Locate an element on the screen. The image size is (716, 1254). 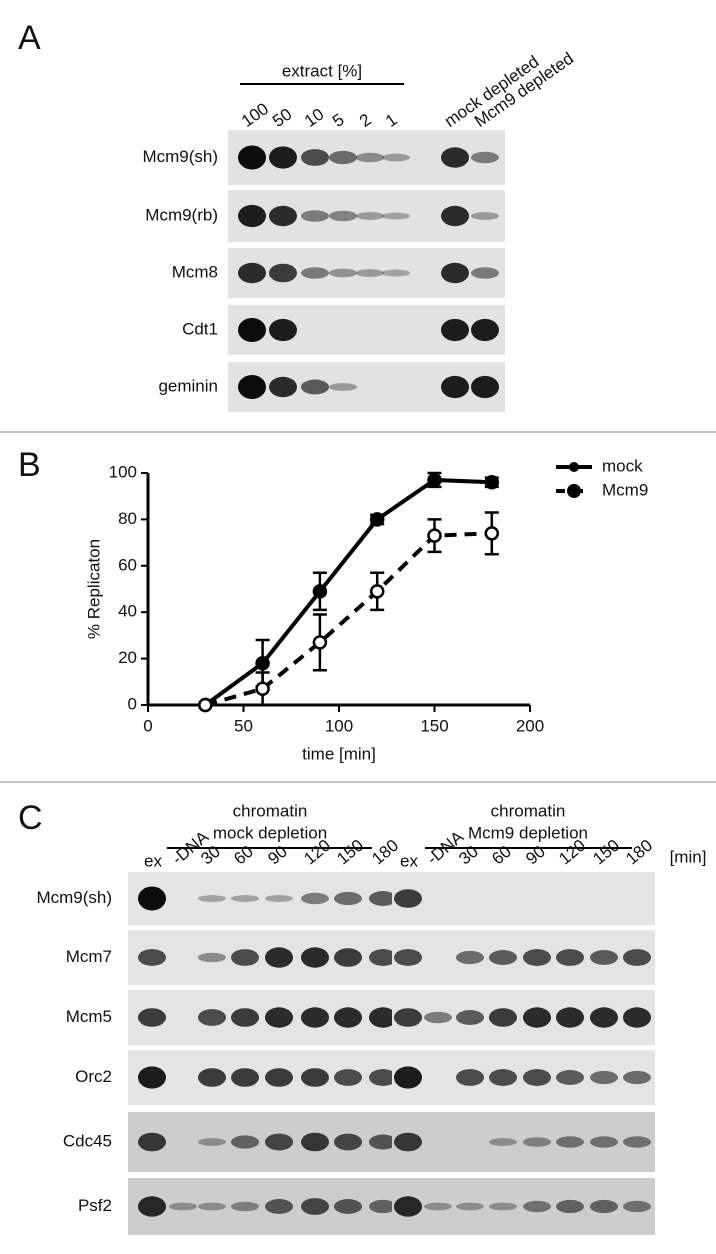
lane-label: 90 is located at coordinates (535, 855).